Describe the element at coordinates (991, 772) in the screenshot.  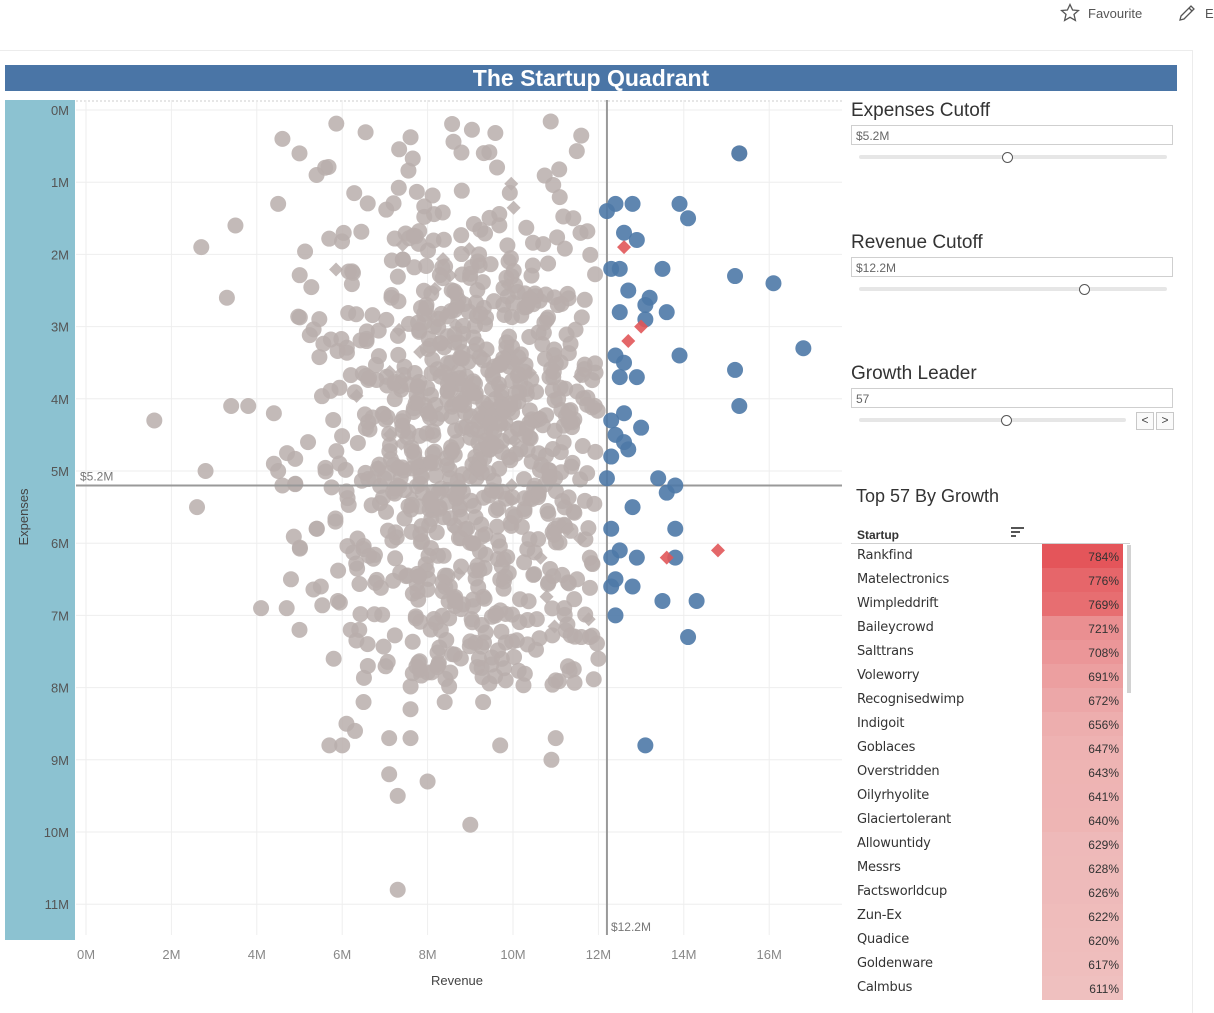
I see `table-row: Overstridden 643%` at that location.